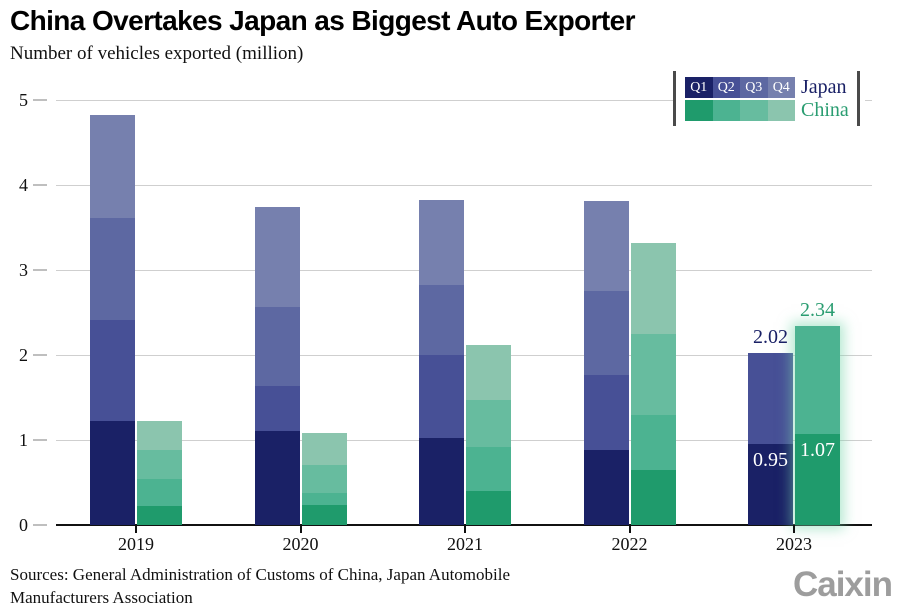  Describe the element at coordinates (136, 544) in the screenshot. I see `x-axis-label: 2019` at that location.